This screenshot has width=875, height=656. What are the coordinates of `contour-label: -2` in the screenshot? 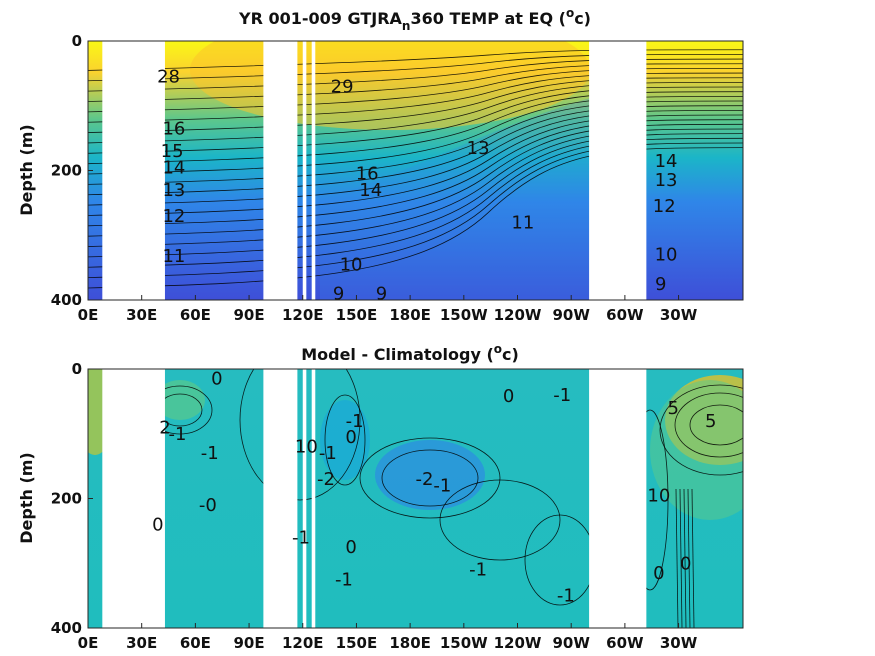 It's located at (326, 479).